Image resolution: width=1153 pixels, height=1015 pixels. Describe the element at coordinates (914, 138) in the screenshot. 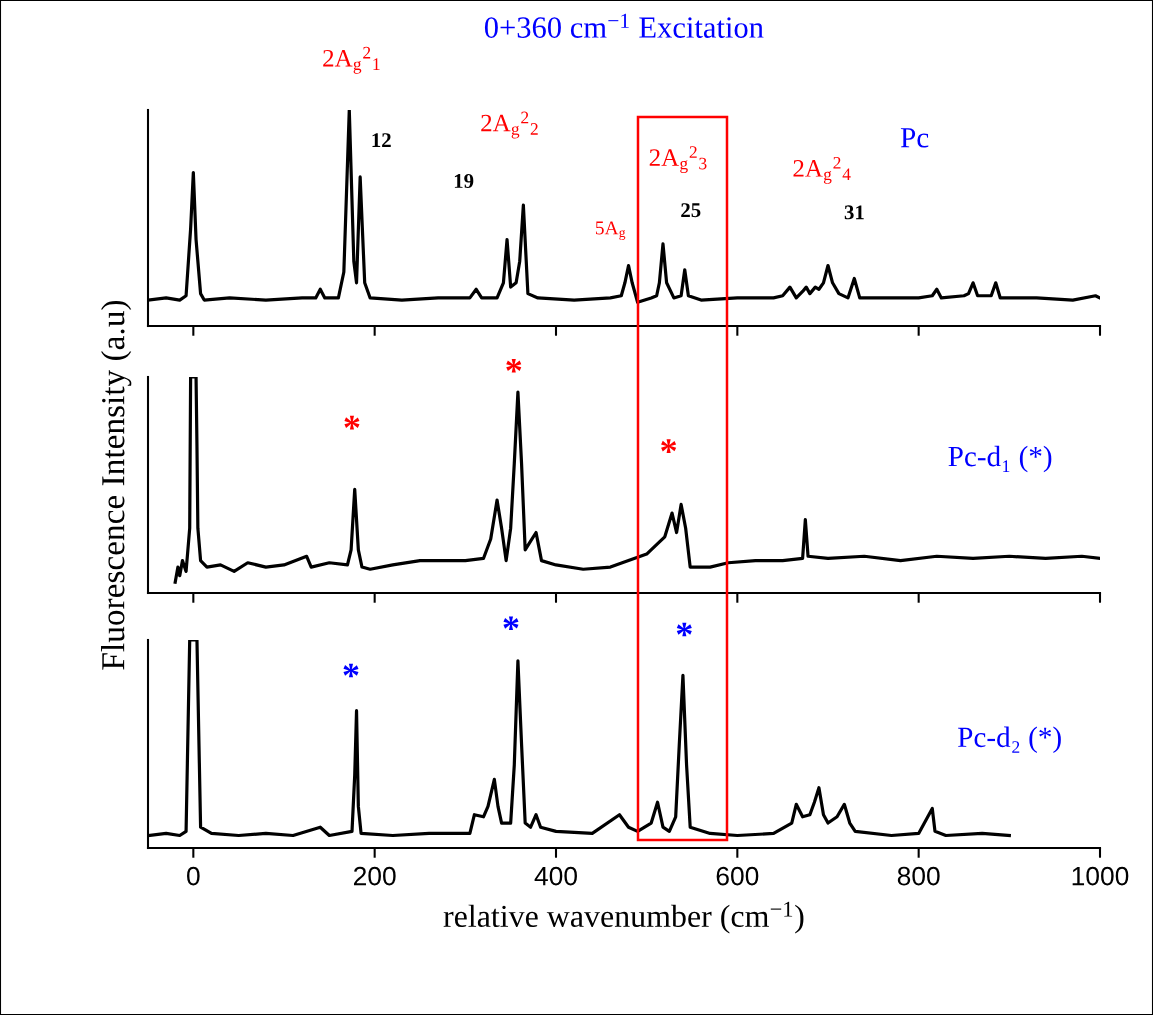

I see `text: Pc` at that location.